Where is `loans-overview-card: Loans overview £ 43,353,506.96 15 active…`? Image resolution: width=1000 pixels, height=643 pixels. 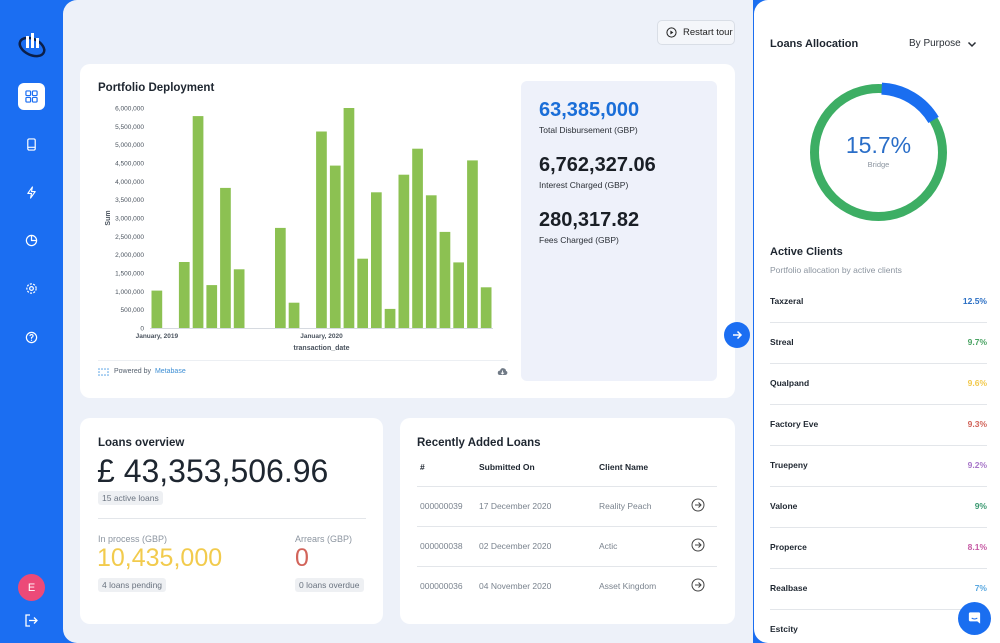
loans-overview-card: Loans overview £ 43,353,506.96 15 active… is located at coordinates (231, 521).